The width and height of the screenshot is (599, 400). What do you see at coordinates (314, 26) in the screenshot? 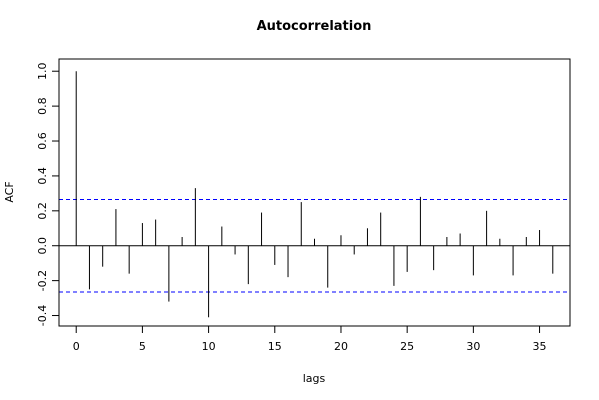
I see `chart-title: Autocorrelation` at bounding box center [314, 26].